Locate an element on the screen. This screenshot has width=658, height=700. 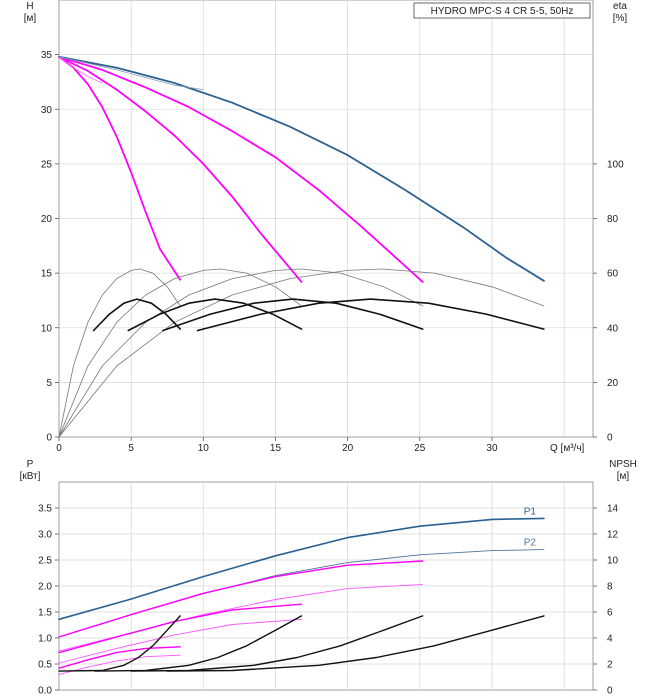
flow-x-tick-label: 0 is located at coordinates (59, 448).